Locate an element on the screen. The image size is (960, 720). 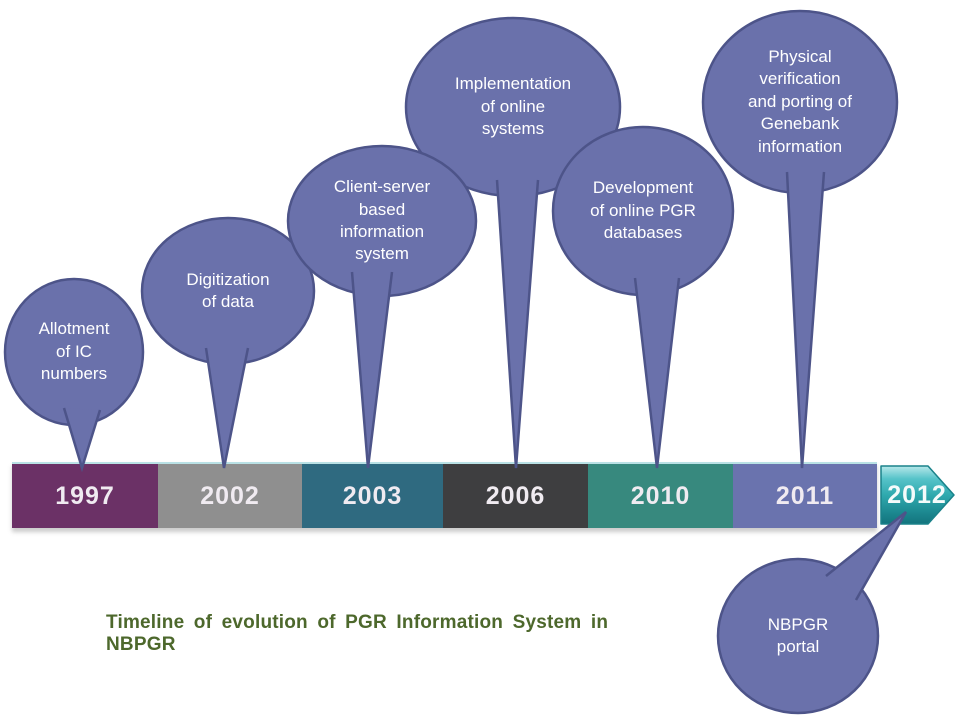
year-label: 2011 is located at coordinates (805, 495).